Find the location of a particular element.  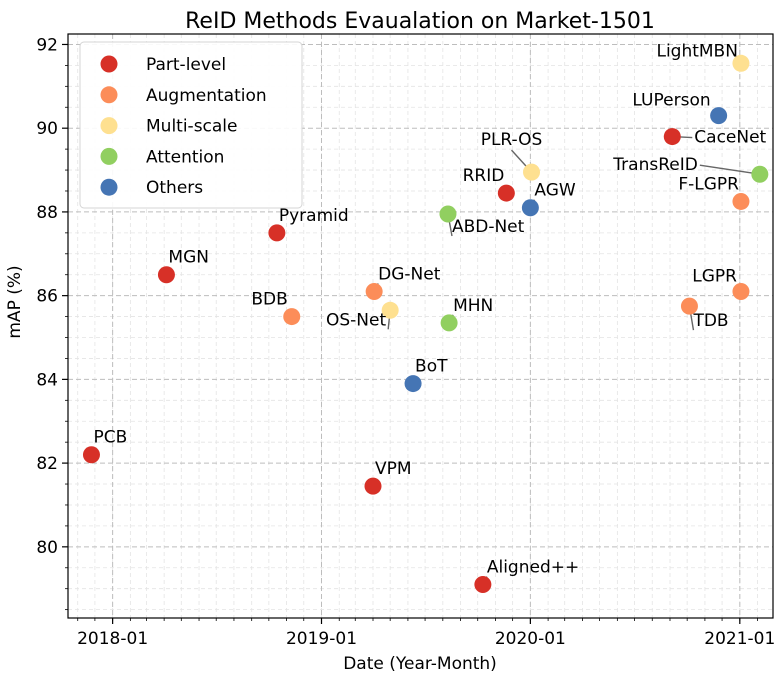

point-label: OS-Net is located at coordinates (356, 320).